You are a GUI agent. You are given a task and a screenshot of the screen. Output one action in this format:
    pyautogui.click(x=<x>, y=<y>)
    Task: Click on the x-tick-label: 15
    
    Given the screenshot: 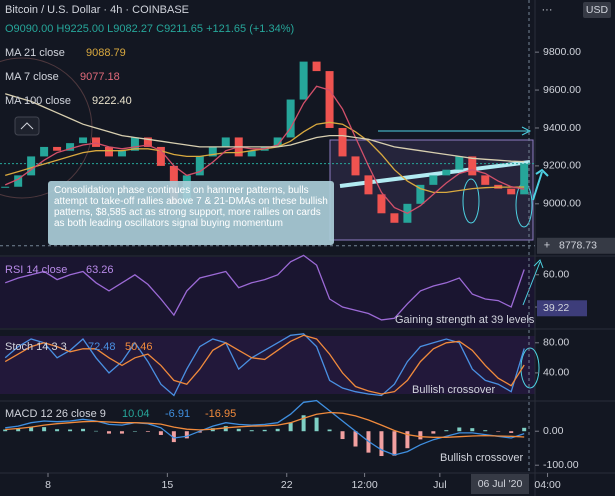 What is the action you would take?
    pyautogui.click(x=168, y=485)
    